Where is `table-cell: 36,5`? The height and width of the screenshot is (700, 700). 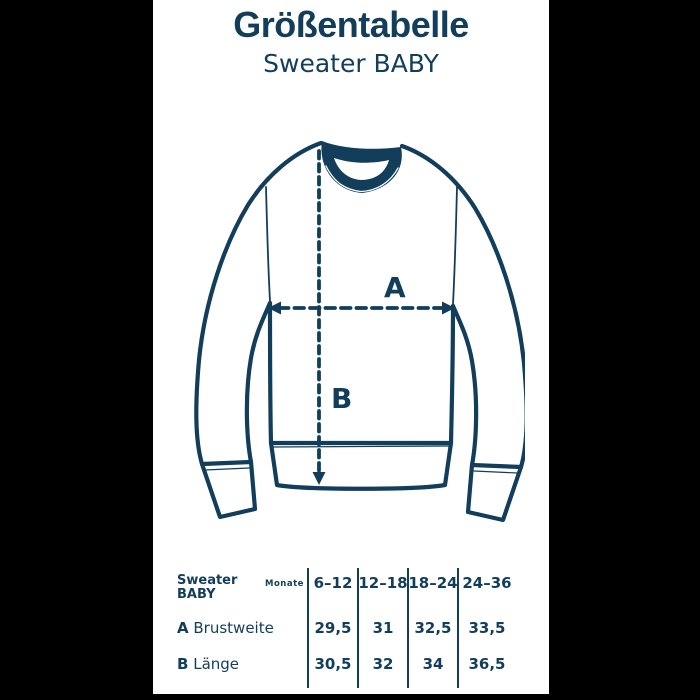
table-cell: 36,5 is located at coordinates (487, 664).